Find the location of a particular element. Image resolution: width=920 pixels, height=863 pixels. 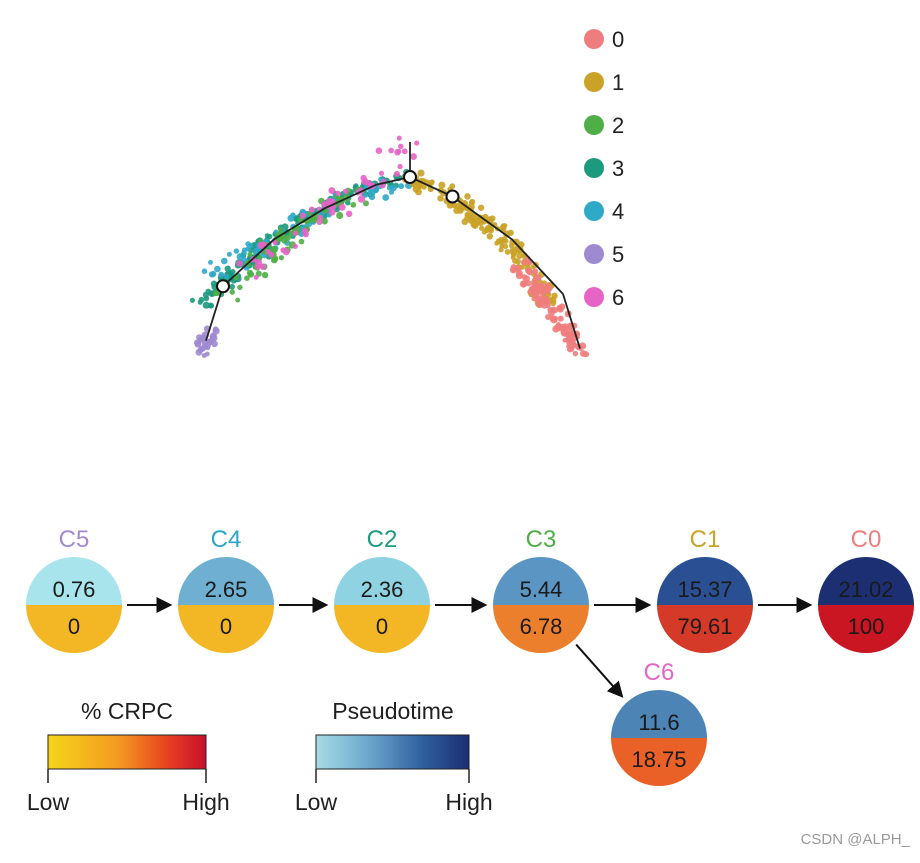

node-c4-crpc-half is located at coordinates (226, 629).